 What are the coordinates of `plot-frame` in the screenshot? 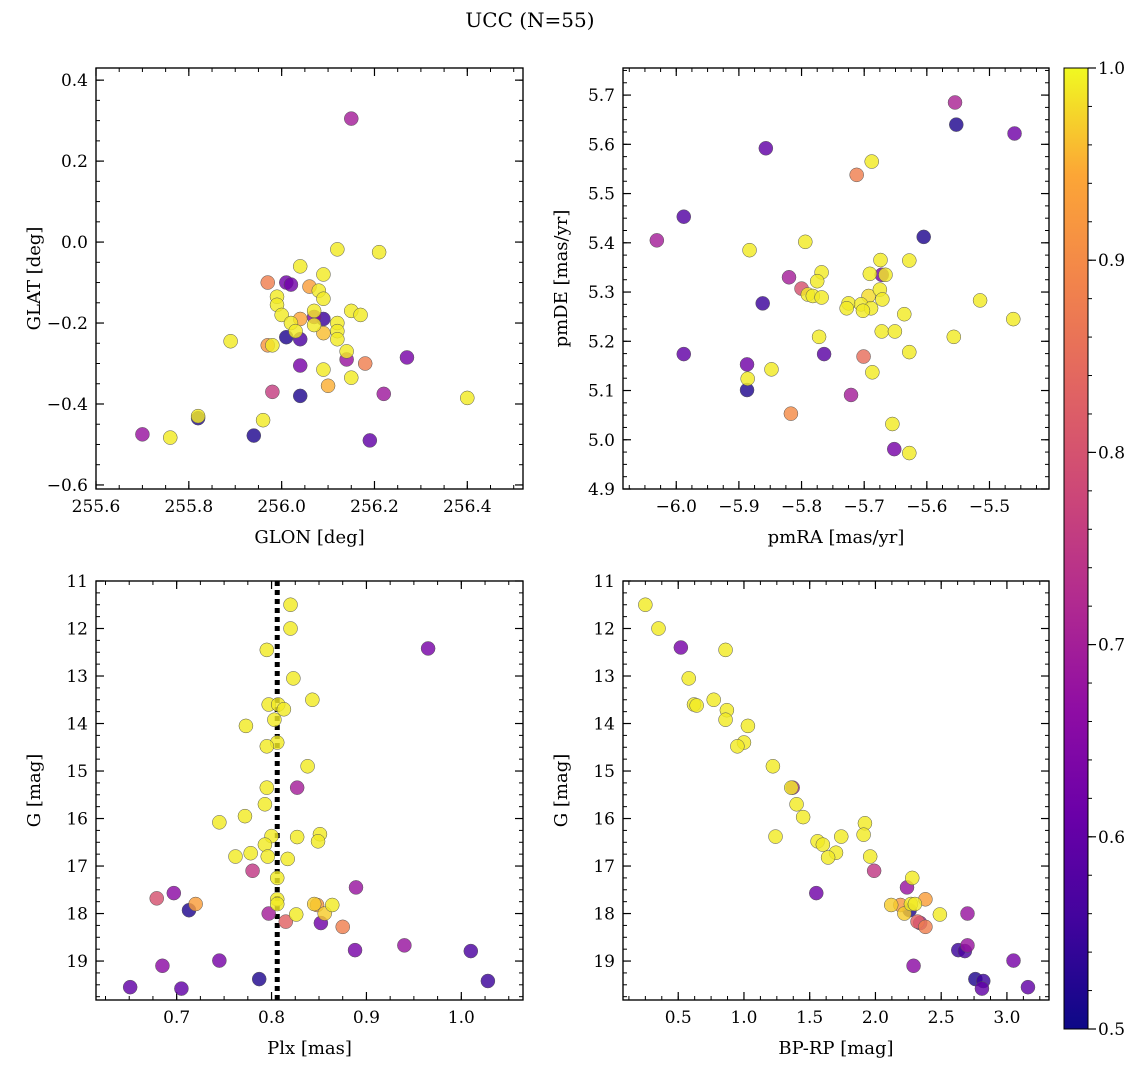 It's located at (309, 790).